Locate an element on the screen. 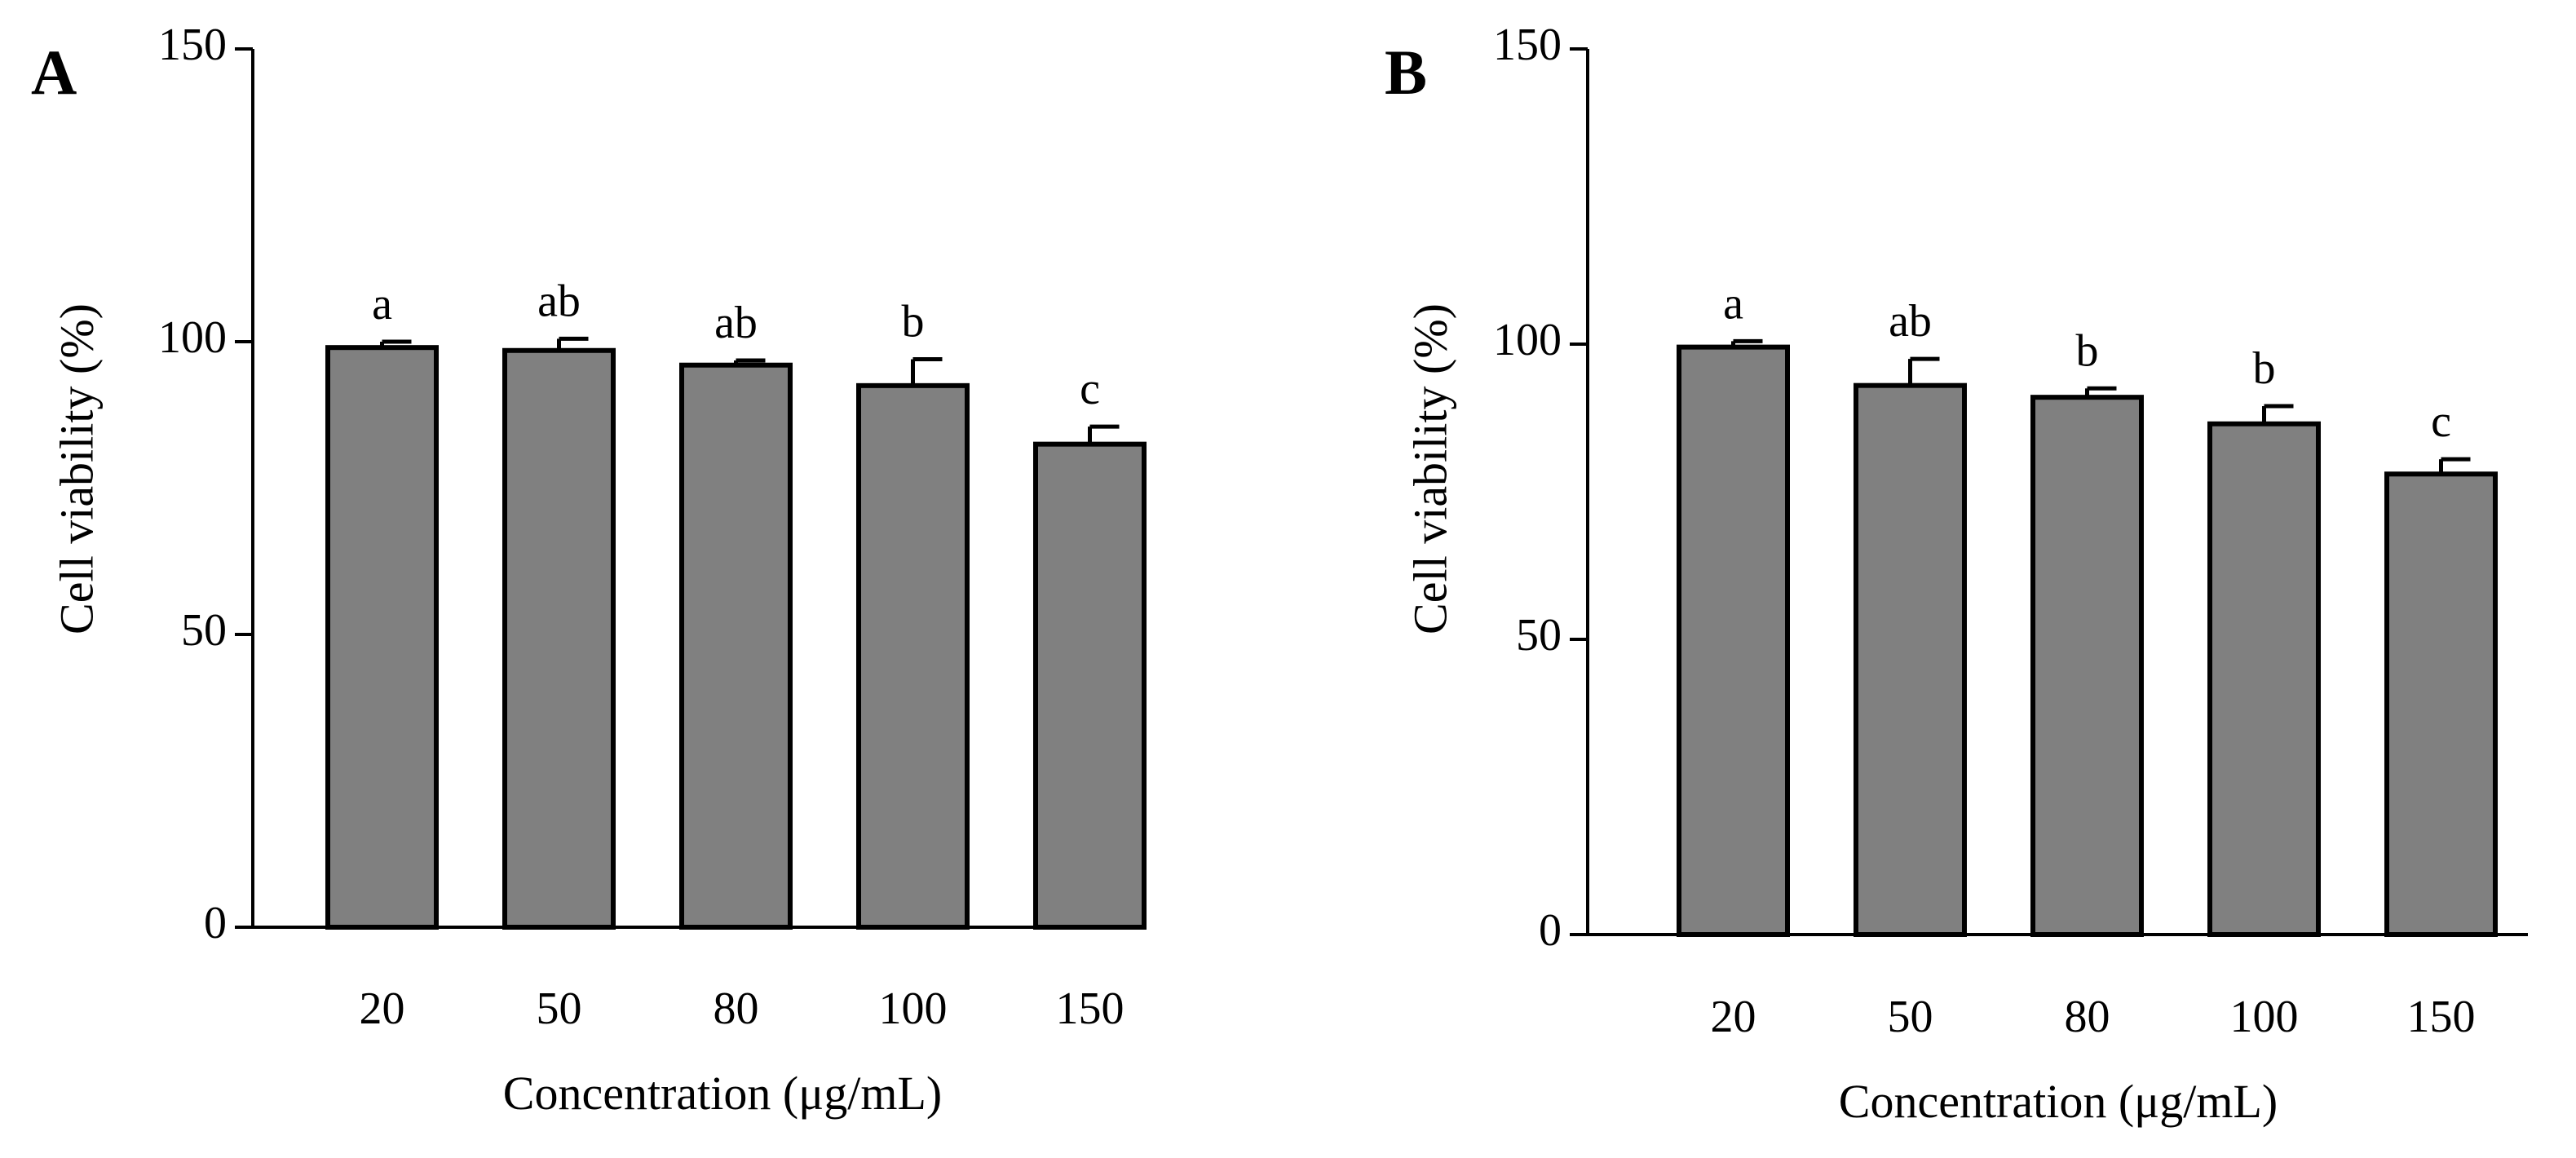 The image size is (2576, 1158). panel-label: A is located at coordinates (54, 72).